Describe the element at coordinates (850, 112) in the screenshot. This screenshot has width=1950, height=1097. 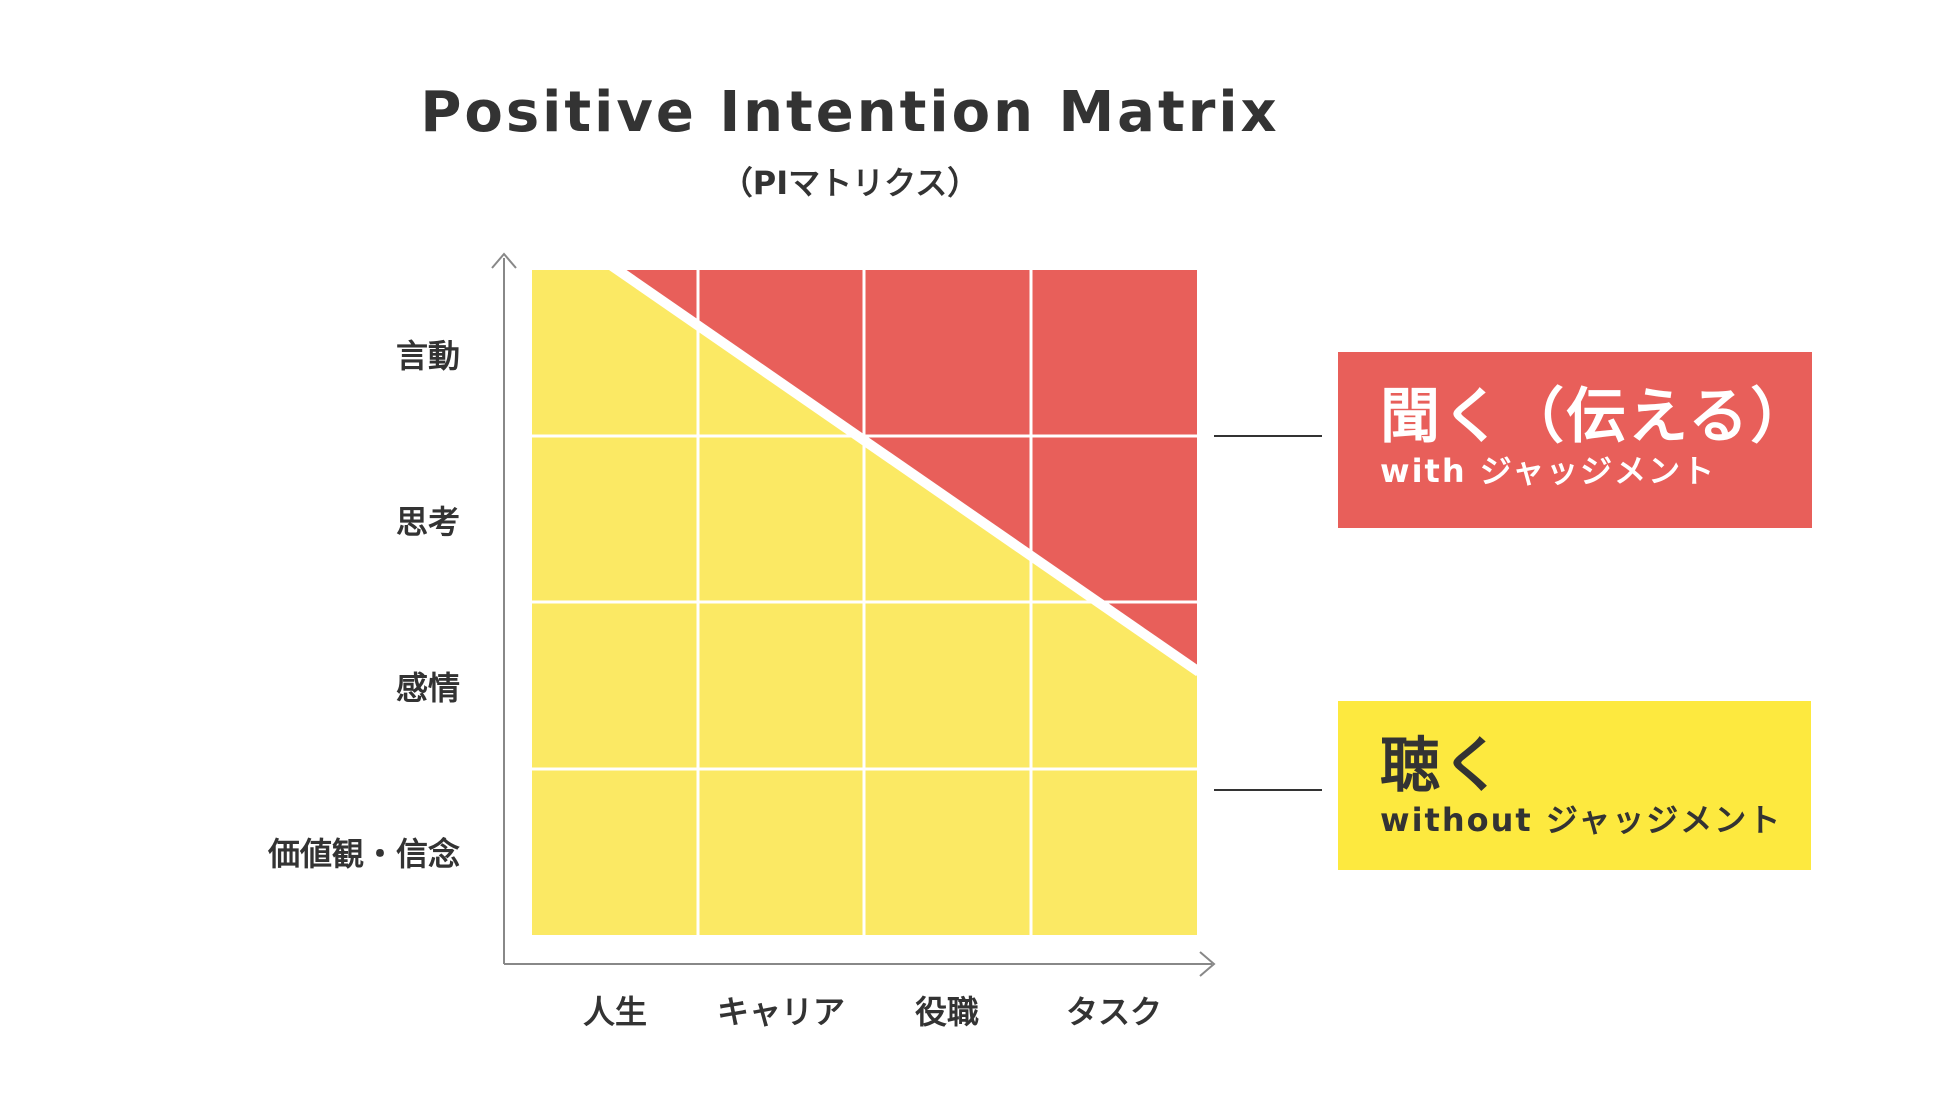
I see `diagram-title: Positive Intention Matrix` at that location.